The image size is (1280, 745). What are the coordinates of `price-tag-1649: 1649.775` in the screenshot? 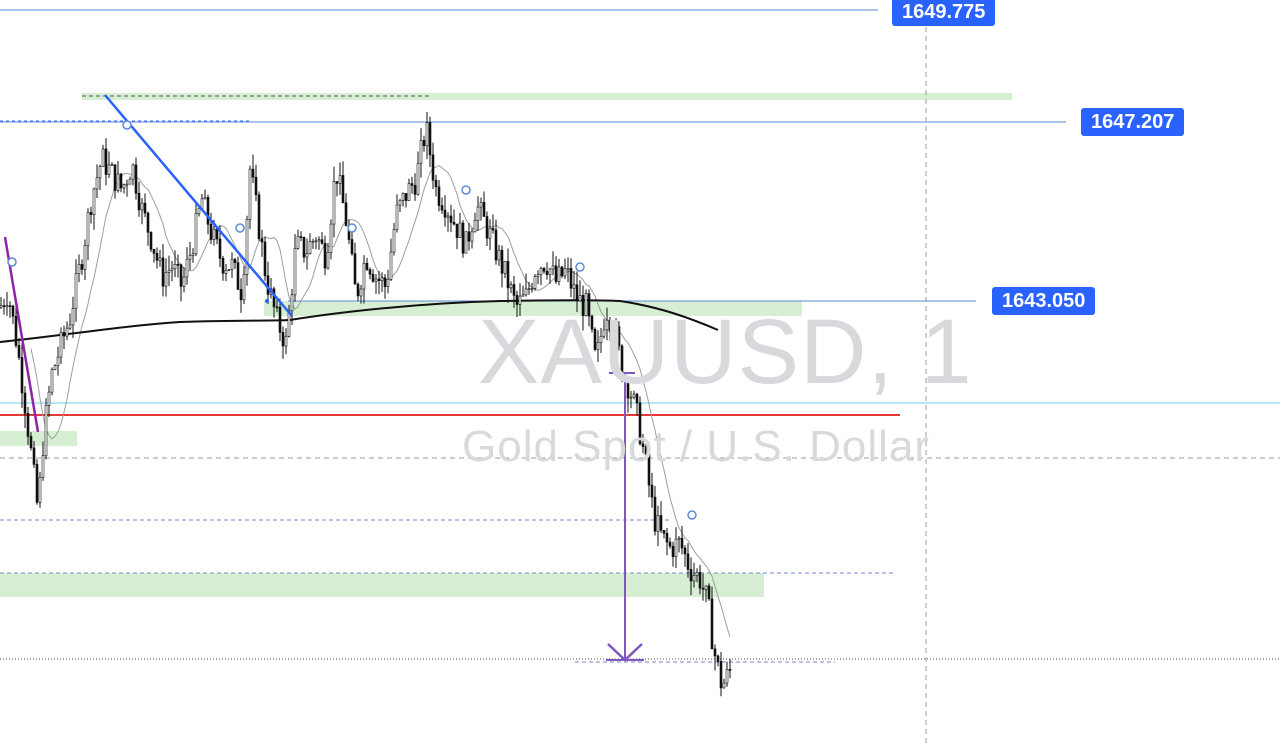 It's located at (944, 13).